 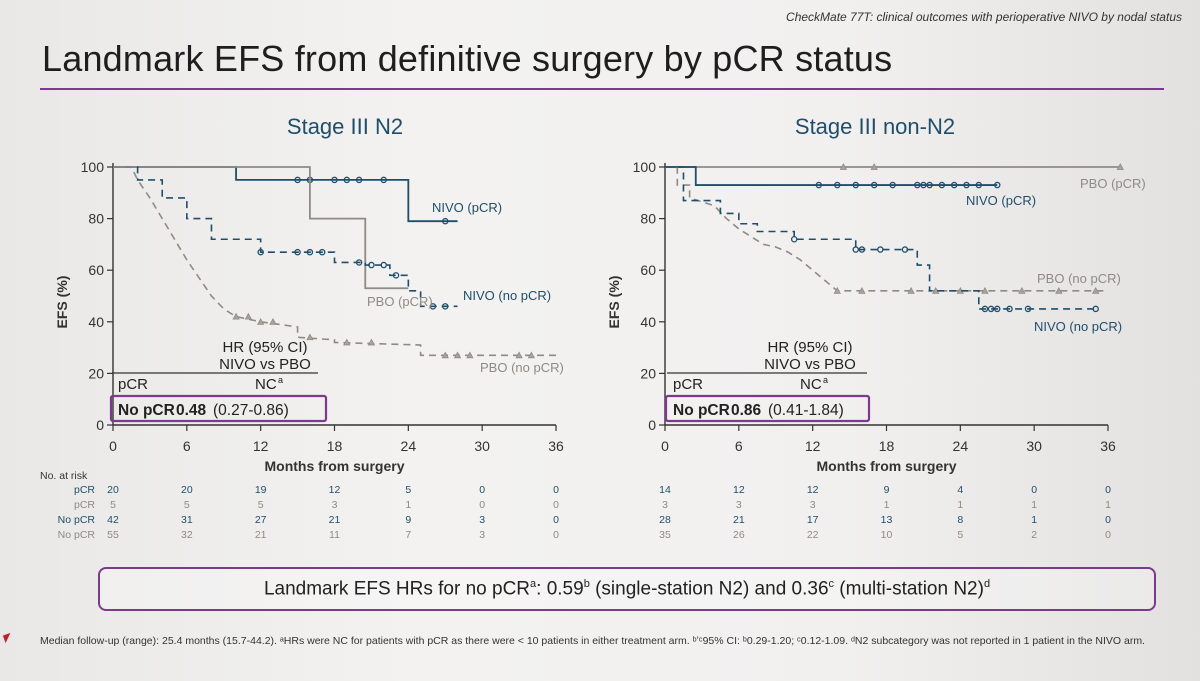 What do you see at coordinates (1001, 200) in the screenshot?
I see `panel2-series-label: NIVO (pCR)` at bounding box center [1001, 200].